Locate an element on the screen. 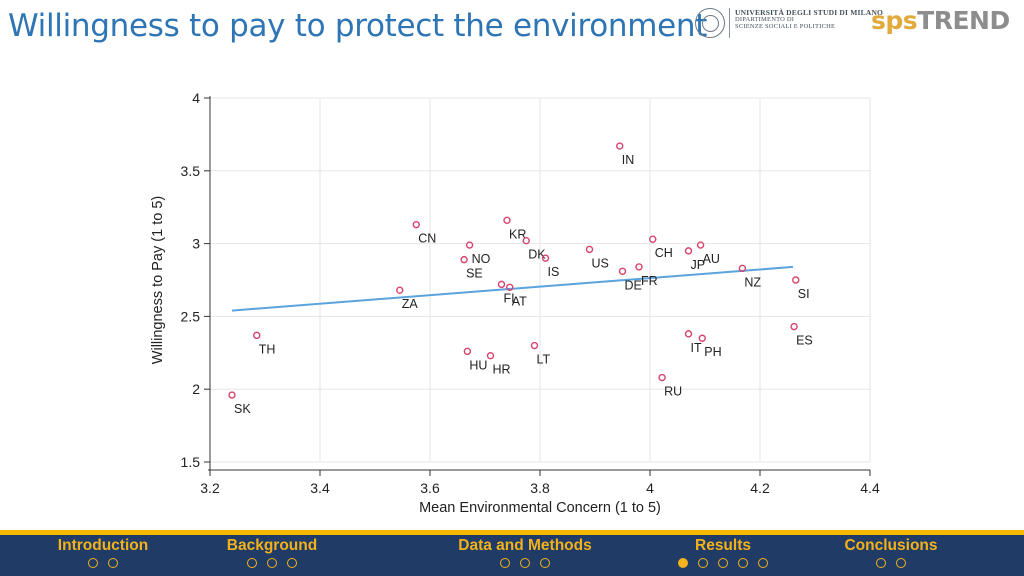 The height and width of the screenshot is (576, 1024). data-point-label: PH is located at coordinates (712, 352).